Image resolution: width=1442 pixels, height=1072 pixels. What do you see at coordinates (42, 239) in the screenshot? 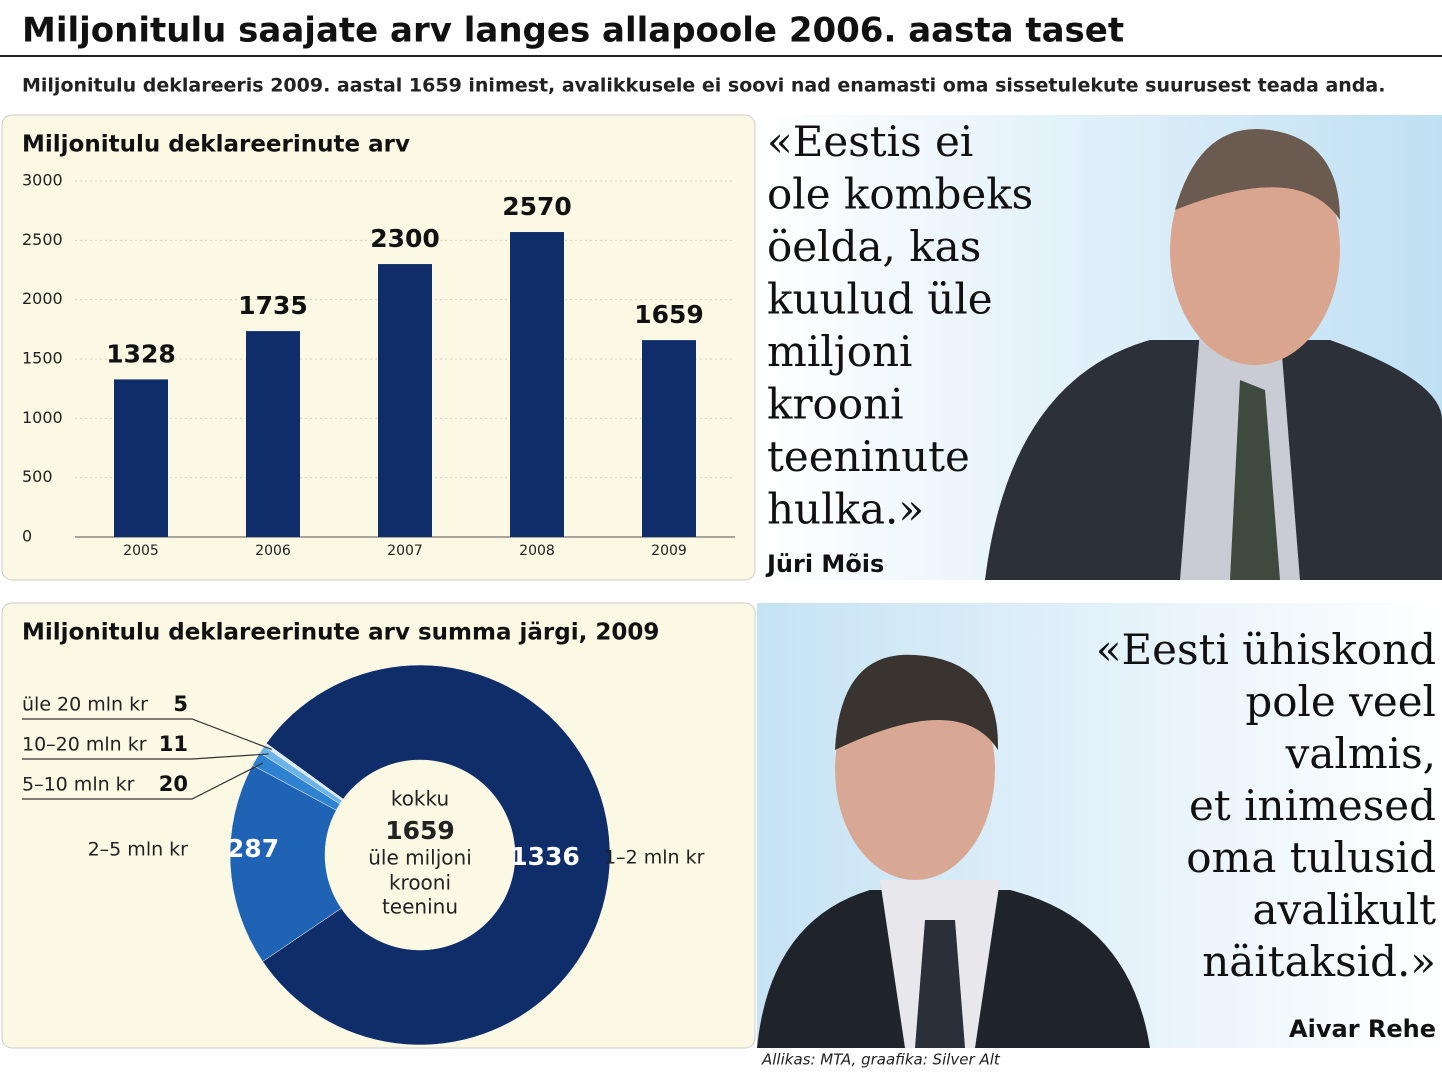
I see `y-tick-label: 2500` at bounding box center [42, 239].